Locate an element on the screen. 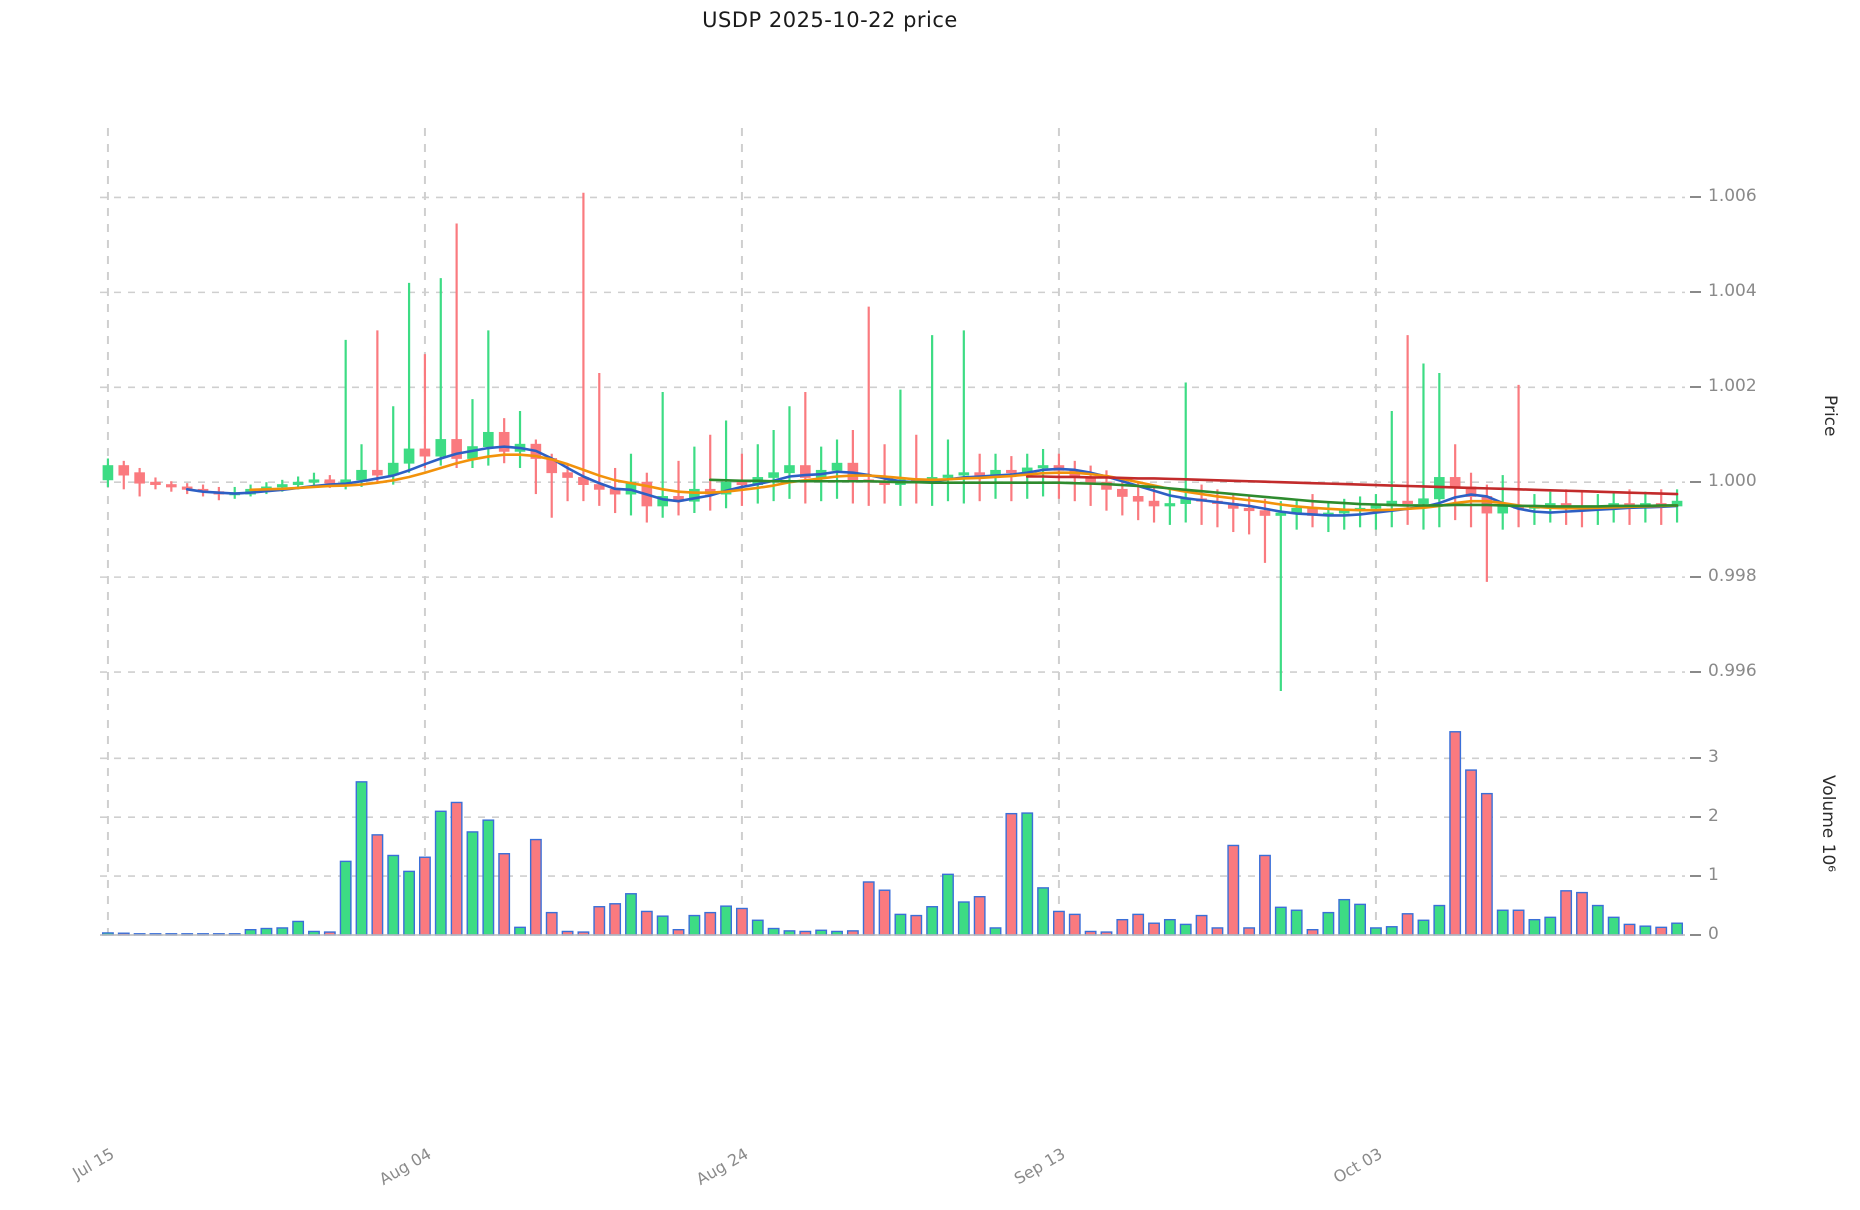  price-tick-label: 1.004 is located at coordinates (1732, 291).